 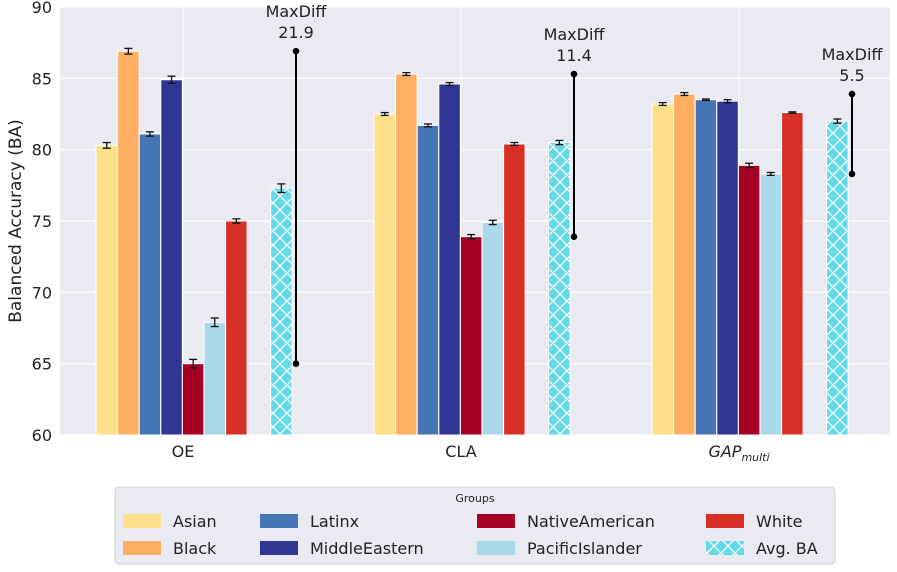 I want to click on legend-label: PacificIslander, so click(x=584, y=548).